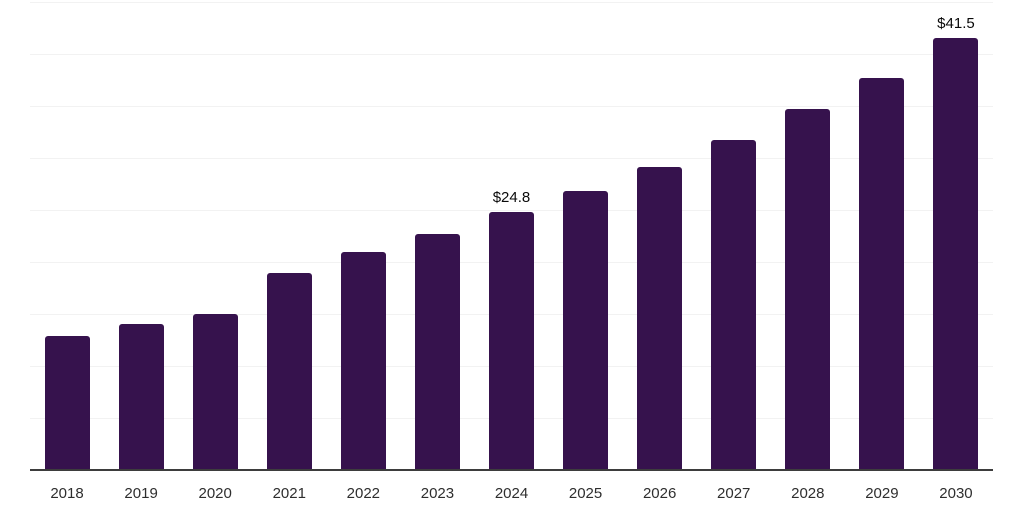 The height and width of the screenshot is (512, 1024). I want to click on value-label-2030: $41.5, so click(956, 24).